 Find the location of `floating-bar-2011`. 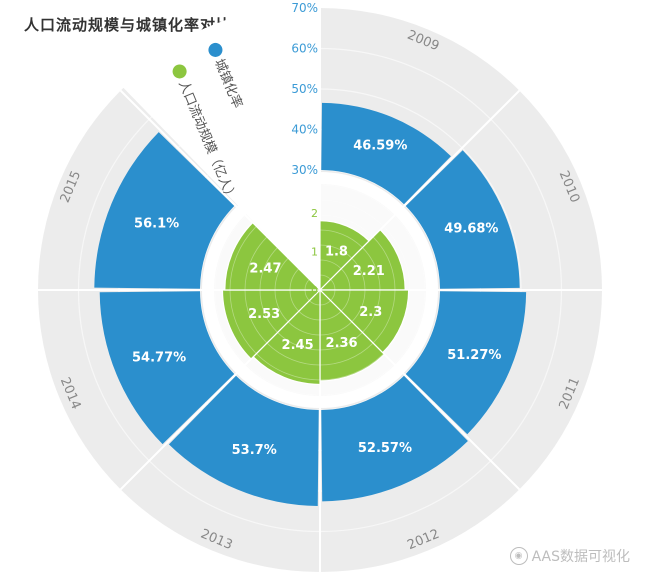

floating-bar-2011 is located at coordinates (364, 321).